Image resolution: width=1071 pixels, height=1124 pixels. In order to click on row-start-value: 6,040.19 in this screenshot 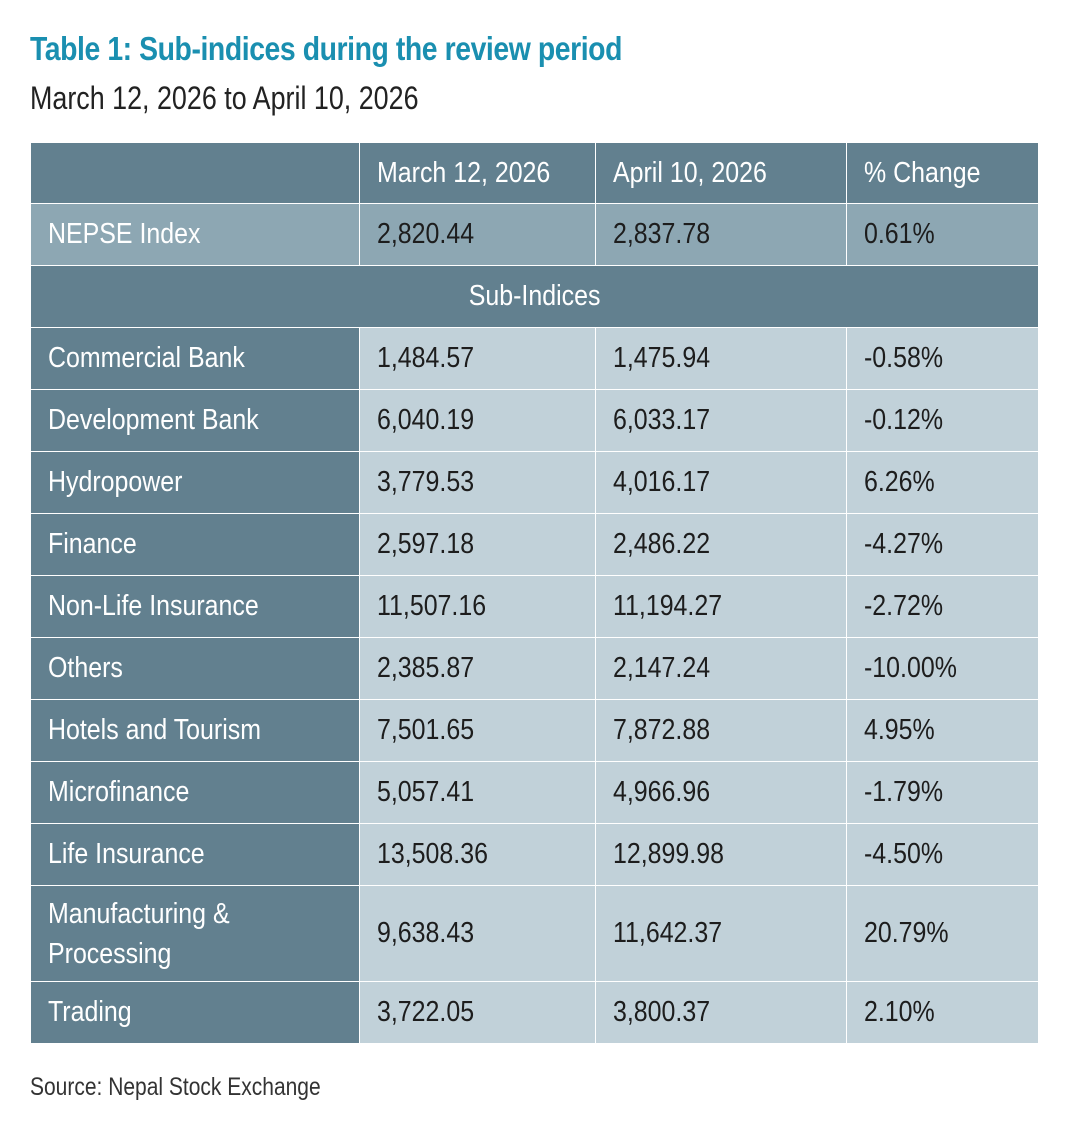, I will do `click(477, 420)`.